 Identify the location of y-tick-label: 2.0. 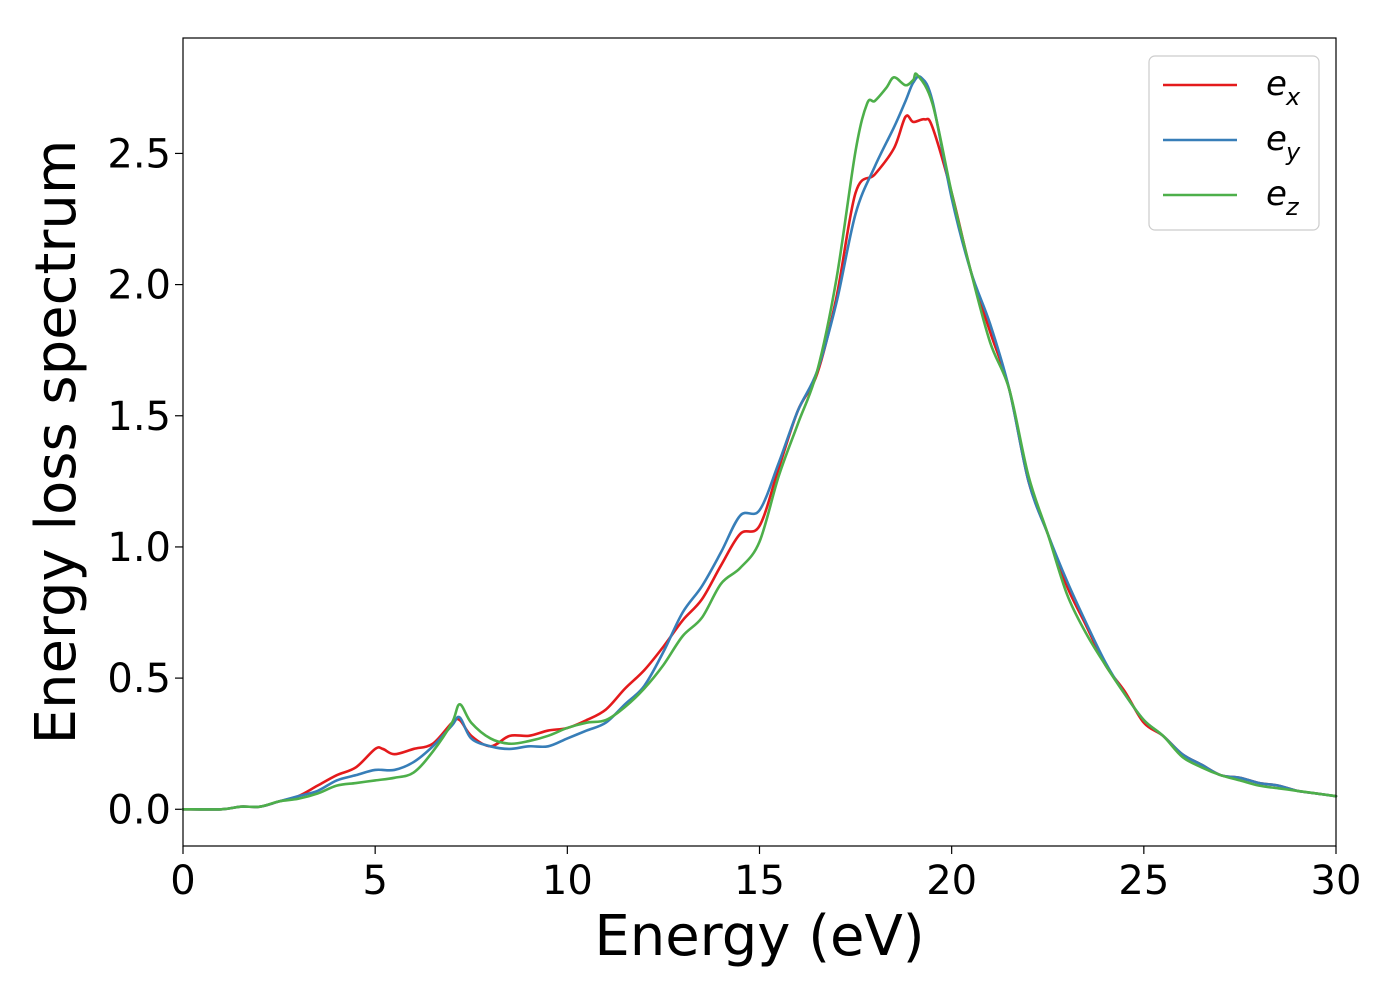
(139, 286).